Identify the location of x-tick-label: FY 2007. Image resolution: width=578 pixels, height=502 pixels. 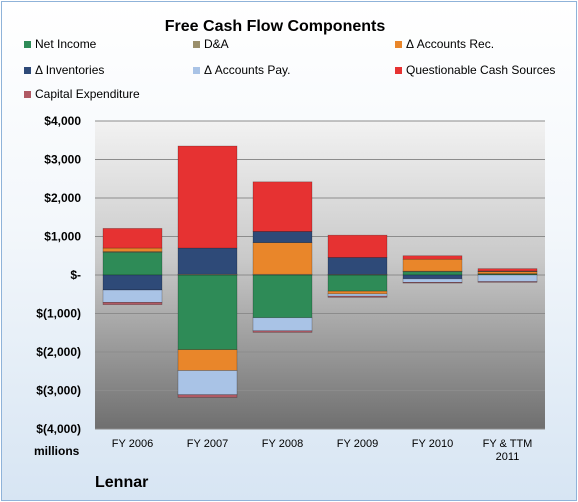
(207, 444).